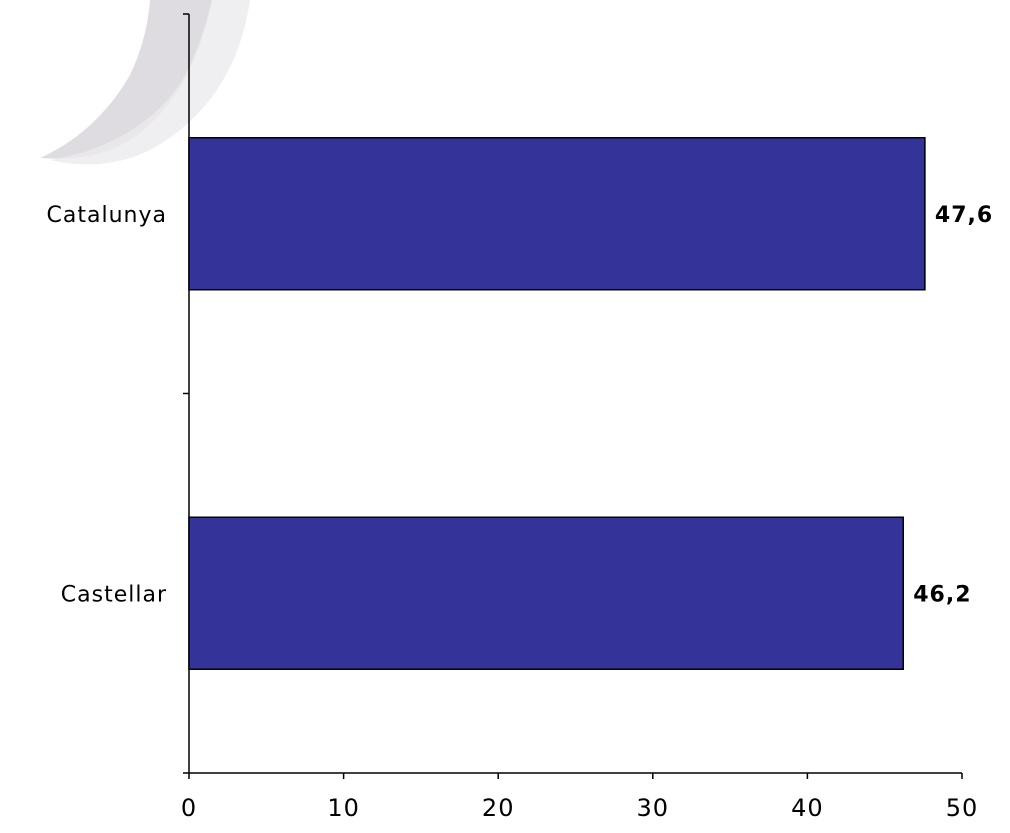 Image resolution: width=1010 pixels, height=833 pixels. Describe the element at coordinates (189, 808) in the screenshot. I see `x-tick-label: 0` at that location.